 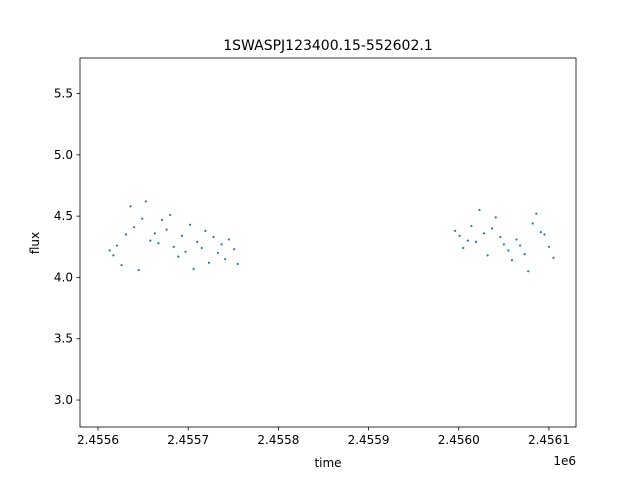 I want to click on y-tick-label: 4.5, so click(x=63, y=216).